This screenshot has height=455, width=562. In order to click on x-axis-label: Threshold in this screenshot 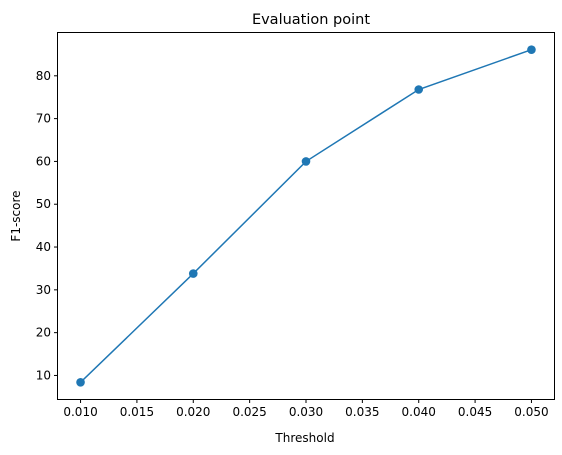, I will do `click(304, 438)`.